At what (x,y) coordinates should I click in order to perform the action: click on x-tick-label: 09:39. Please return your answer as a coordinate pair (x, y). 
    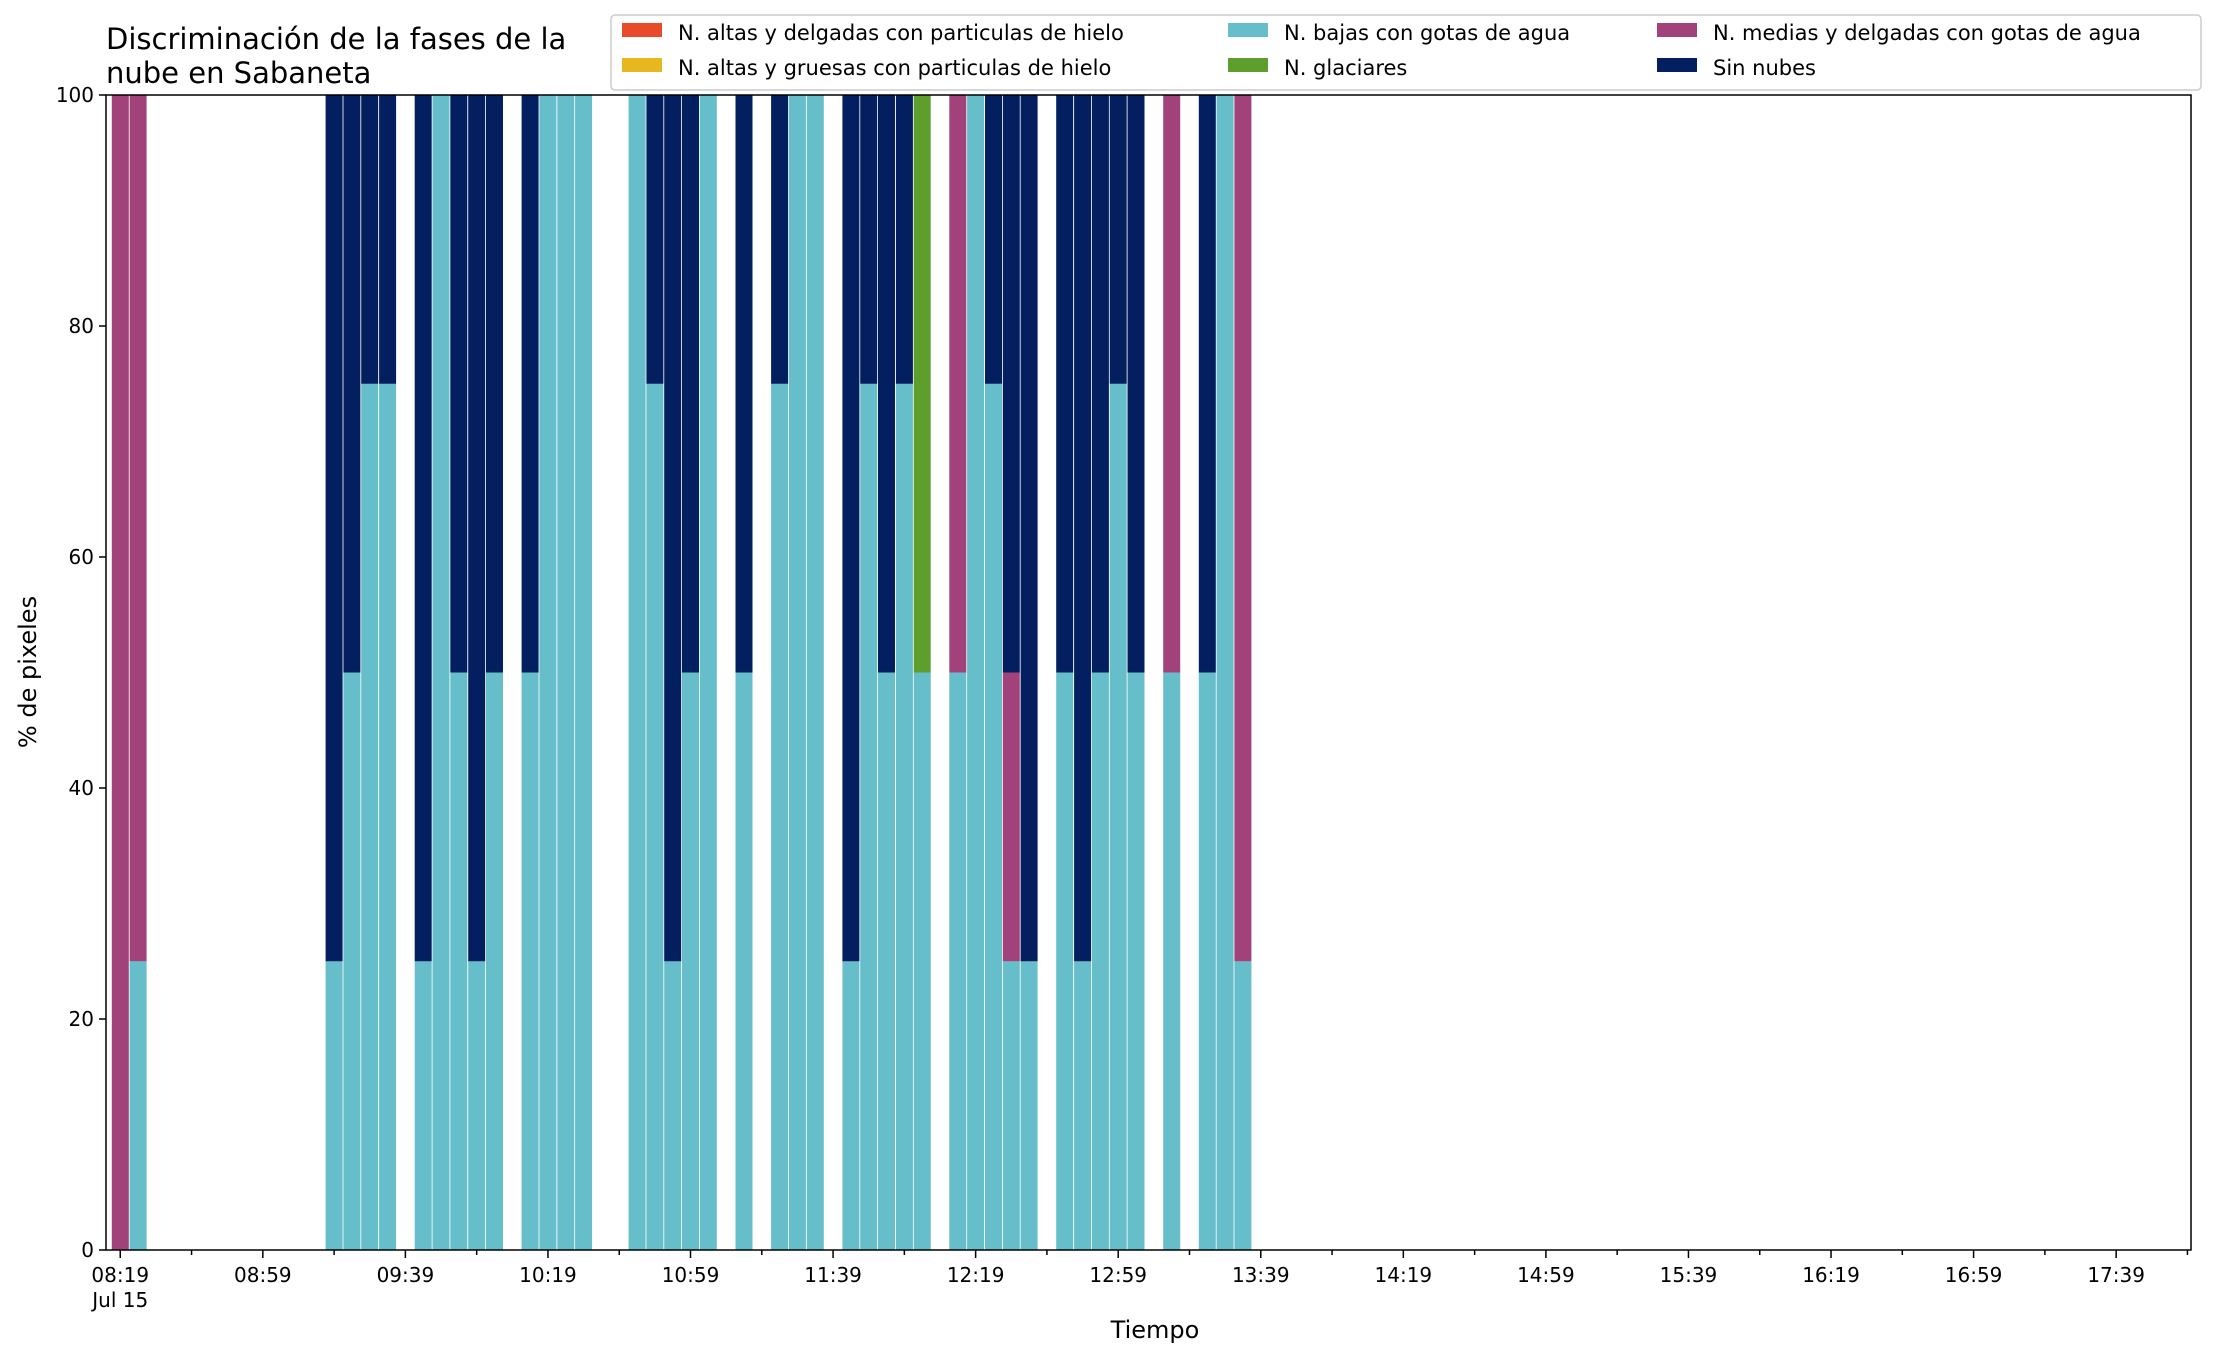
    Looking at the image, I should click on (406, 1275).